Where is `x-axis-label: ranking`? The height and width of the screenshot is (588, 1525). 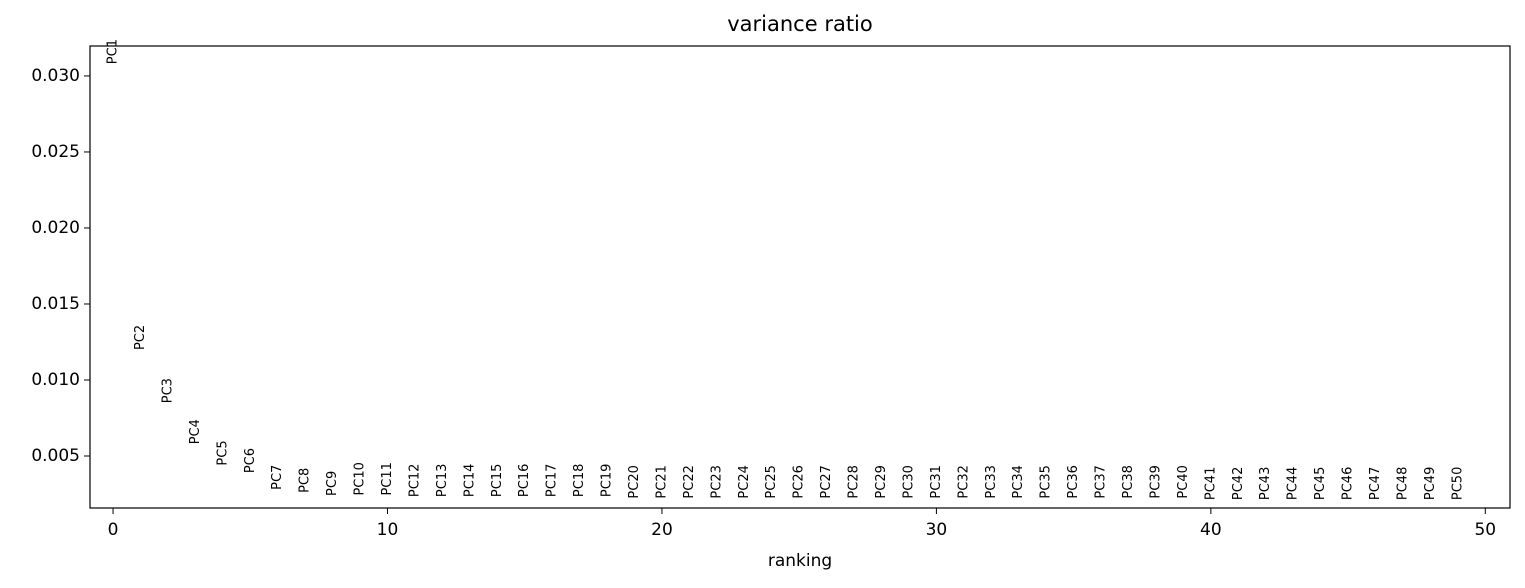
x-axis-label: ranking is located at coordinates (800, 561).